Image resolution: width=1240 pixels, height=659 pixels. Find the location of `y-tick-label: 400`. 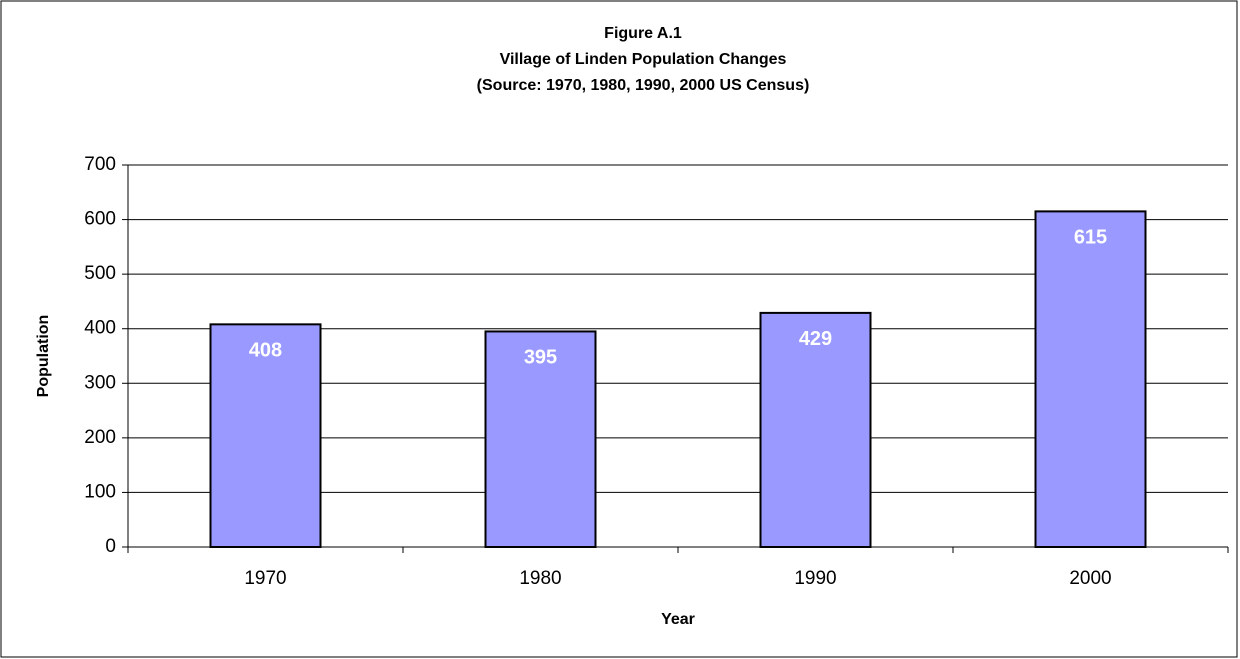

y-tick-label: 400 is located at coordinates (100, 328).